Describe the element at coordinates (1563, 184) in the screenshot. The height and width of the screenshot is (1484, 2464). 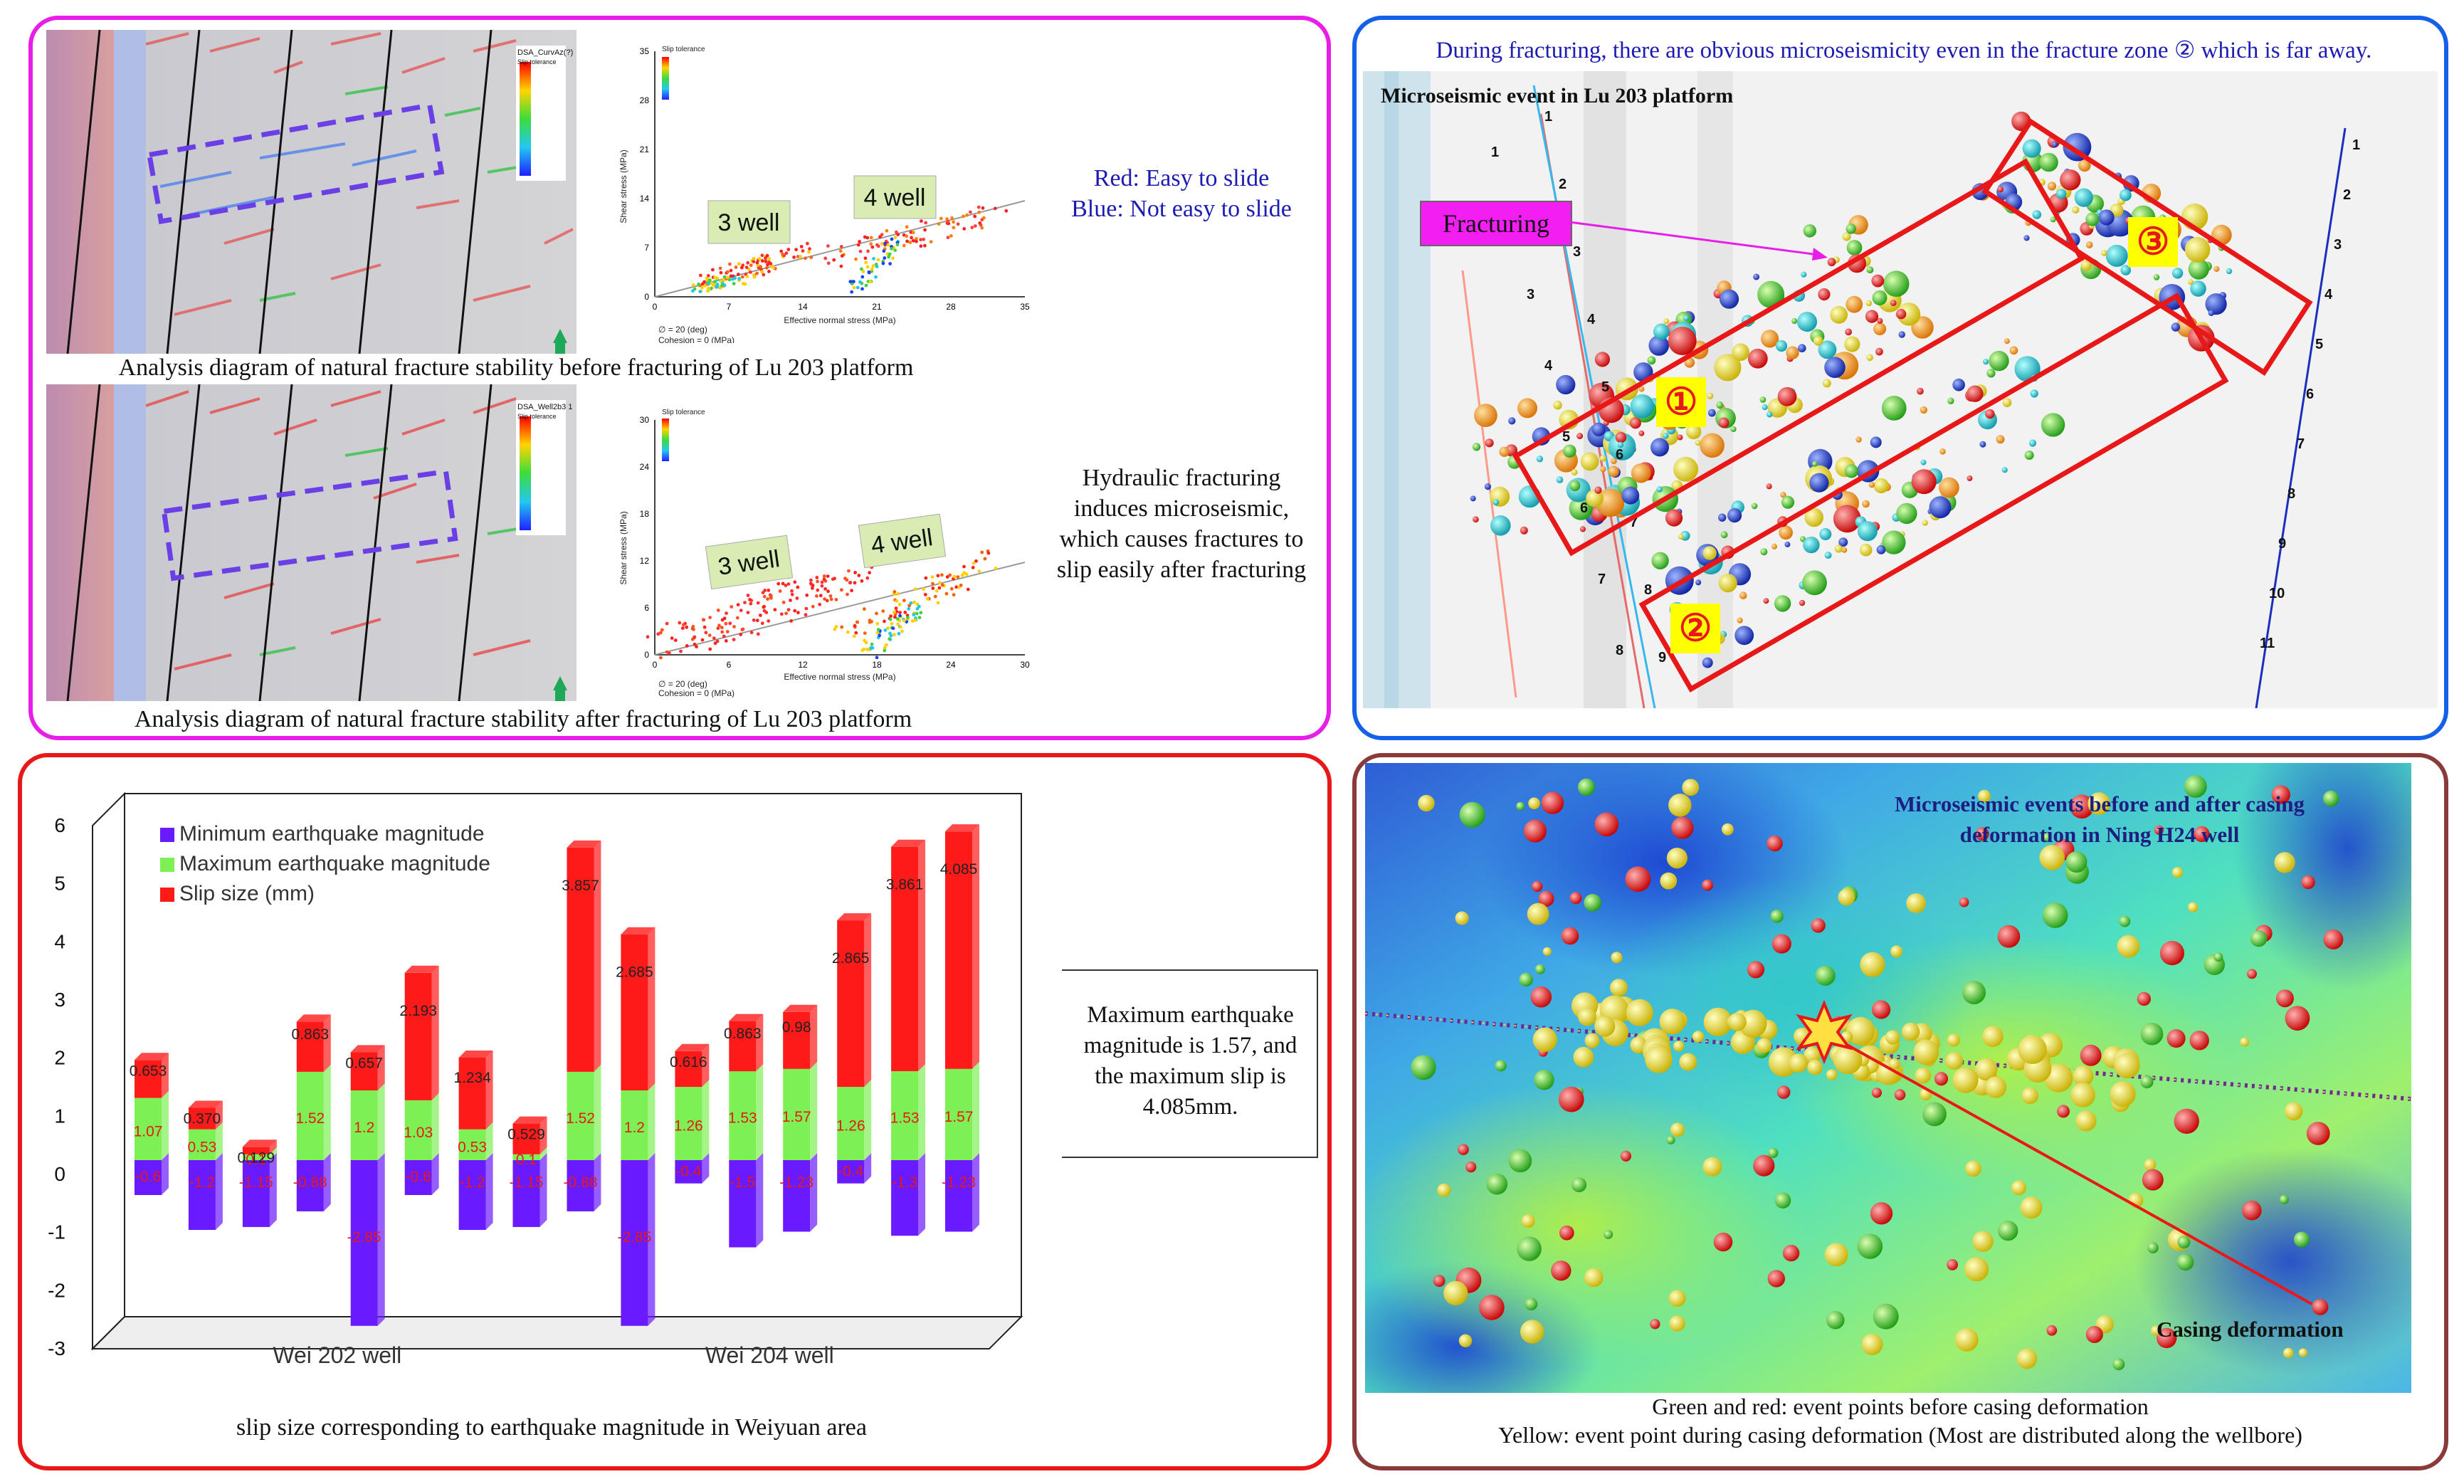
I see `well-b-depth-tick: 2` at that location.